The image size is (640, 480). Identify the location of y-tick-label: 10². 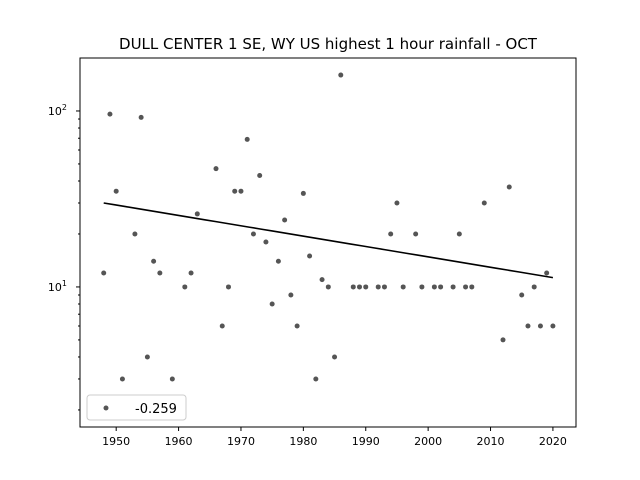
(57, 110).